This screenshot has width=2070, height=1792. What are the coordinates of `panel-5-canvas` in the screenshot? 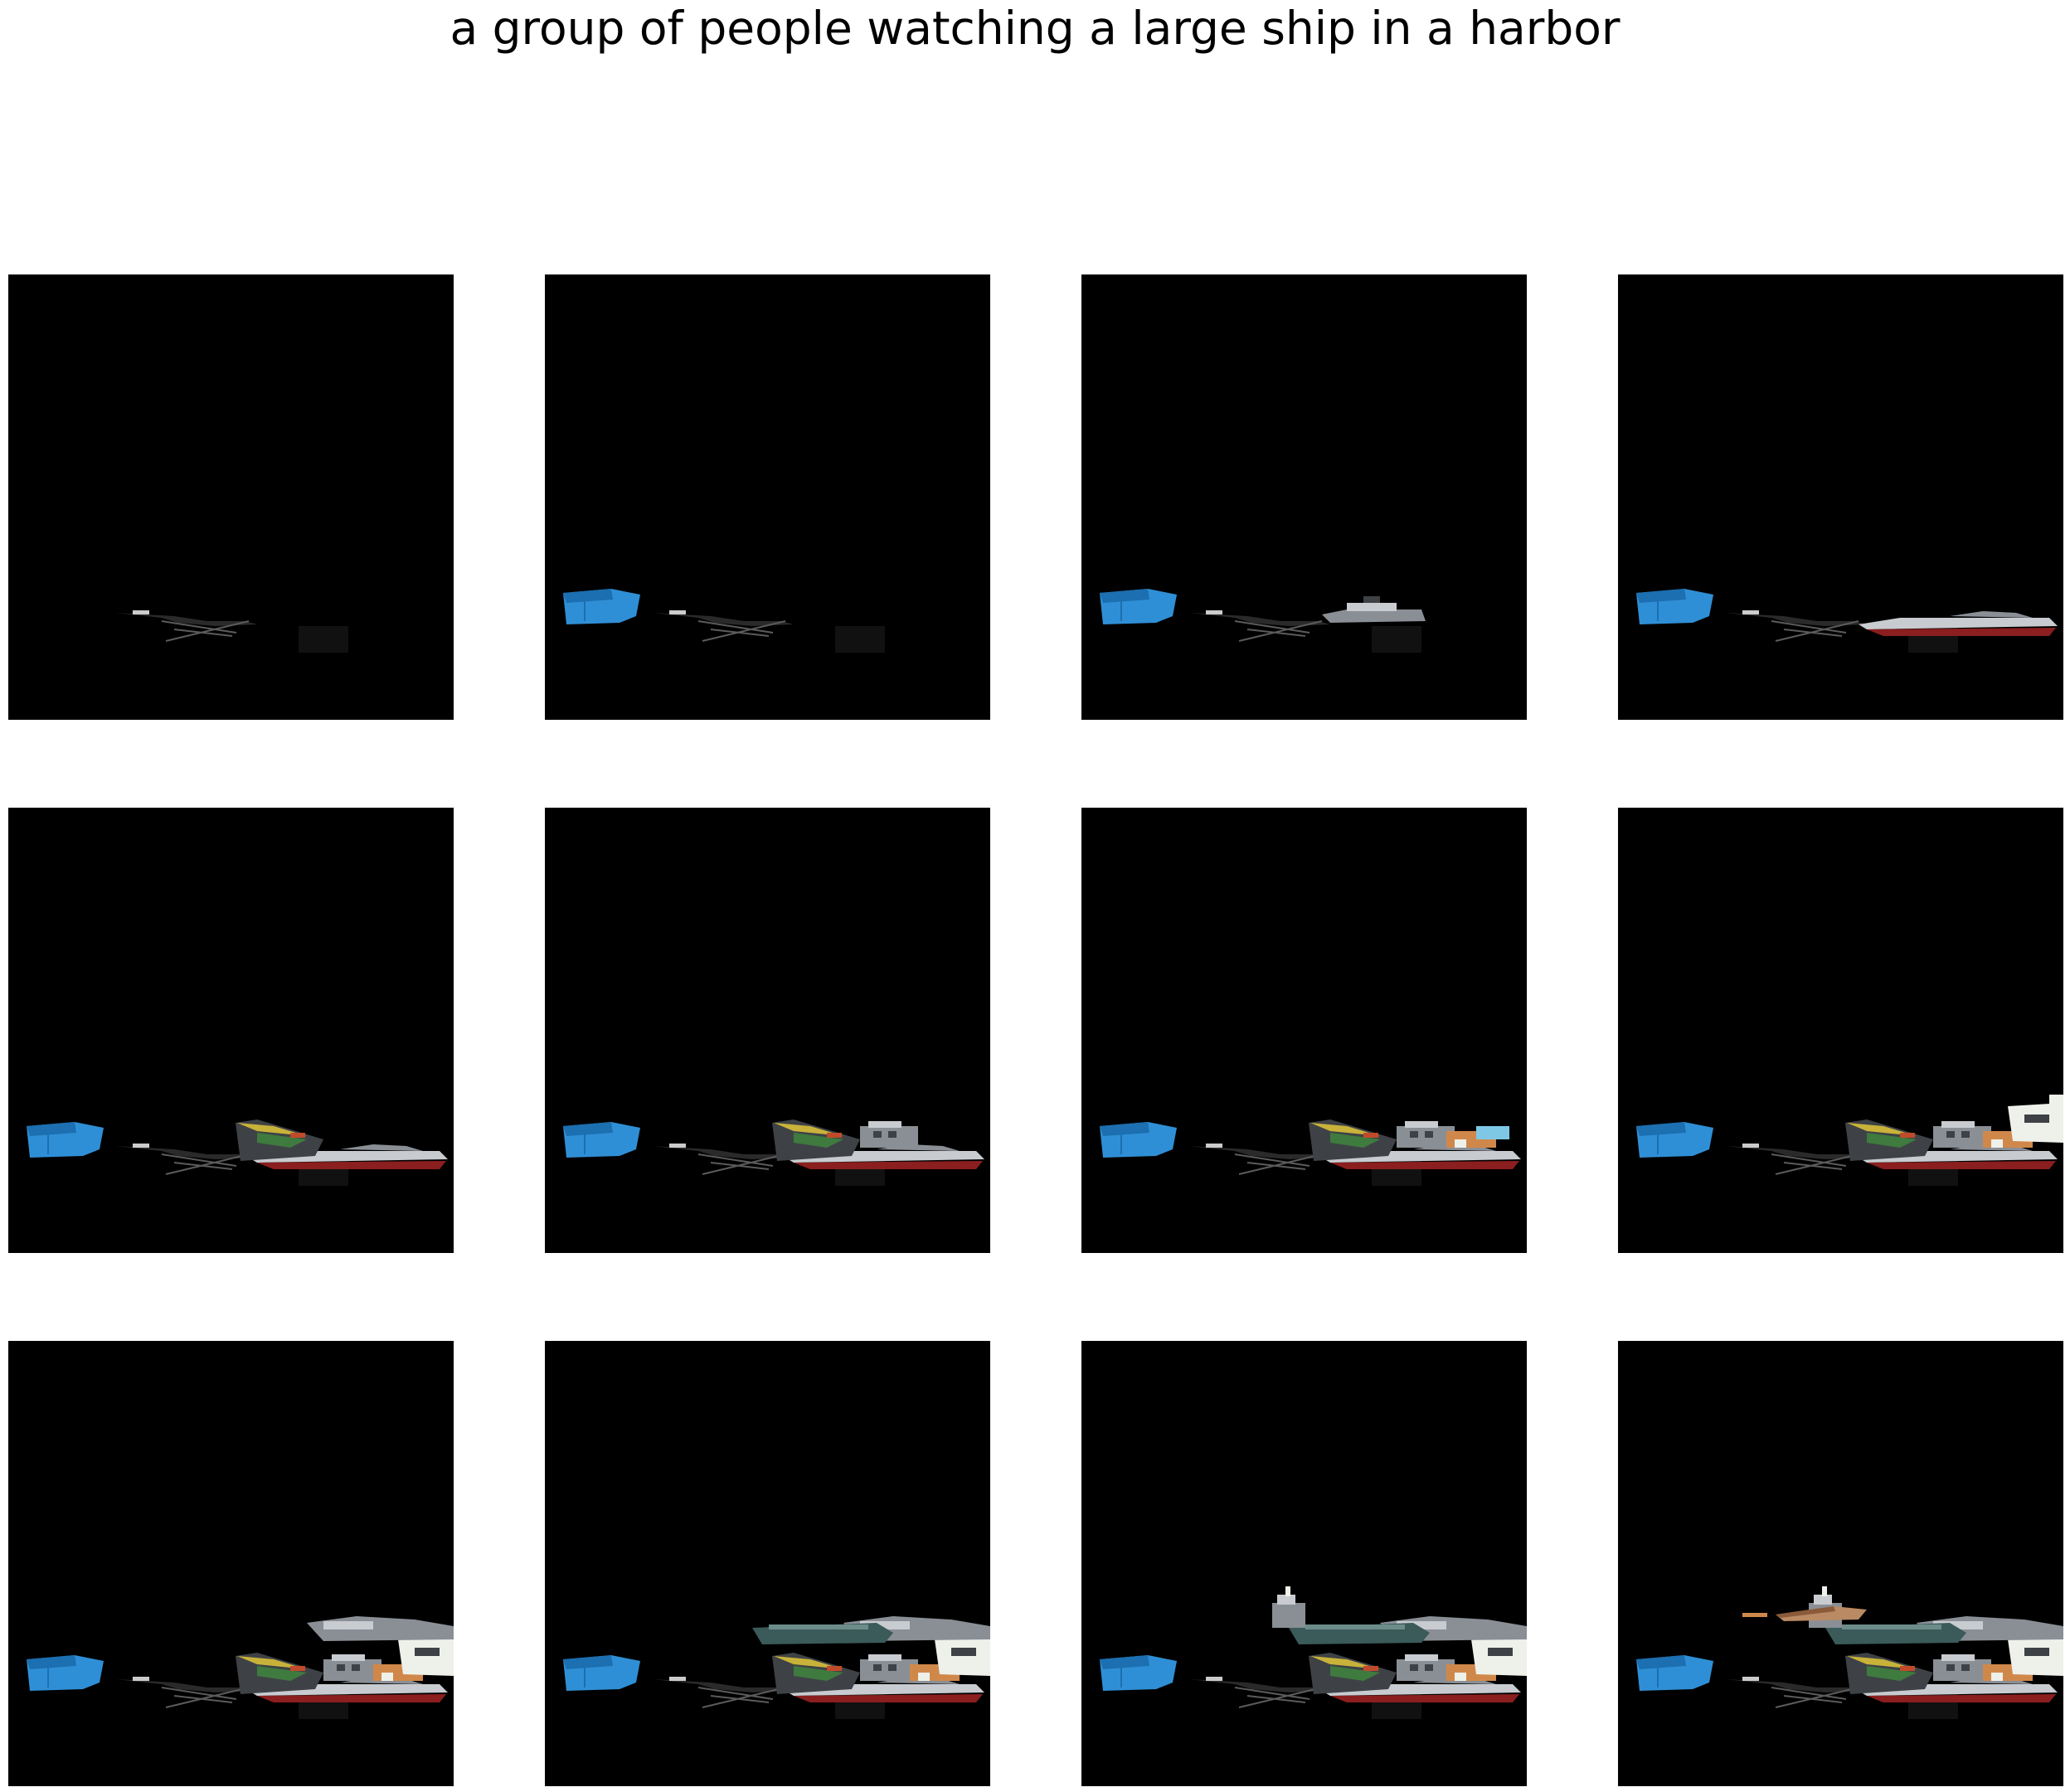 It's located at (231, 1030).